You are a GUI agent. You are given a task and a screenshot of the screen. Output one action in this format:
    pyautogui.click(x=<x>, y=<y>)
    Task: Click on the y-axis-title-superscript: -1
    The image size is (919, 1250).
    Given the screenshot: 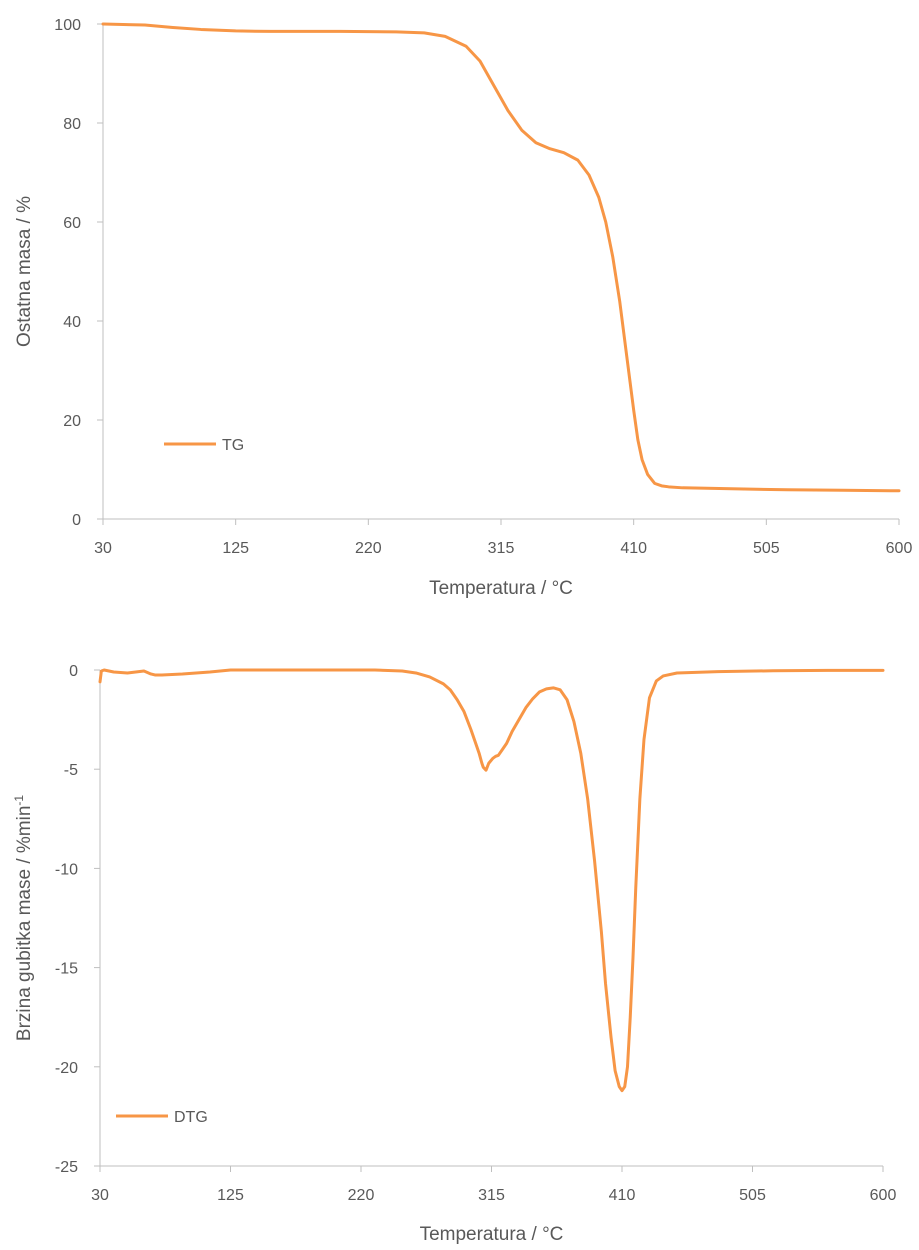 What is the action you would take?
    pyautogui.click(x=19, y=800)
    